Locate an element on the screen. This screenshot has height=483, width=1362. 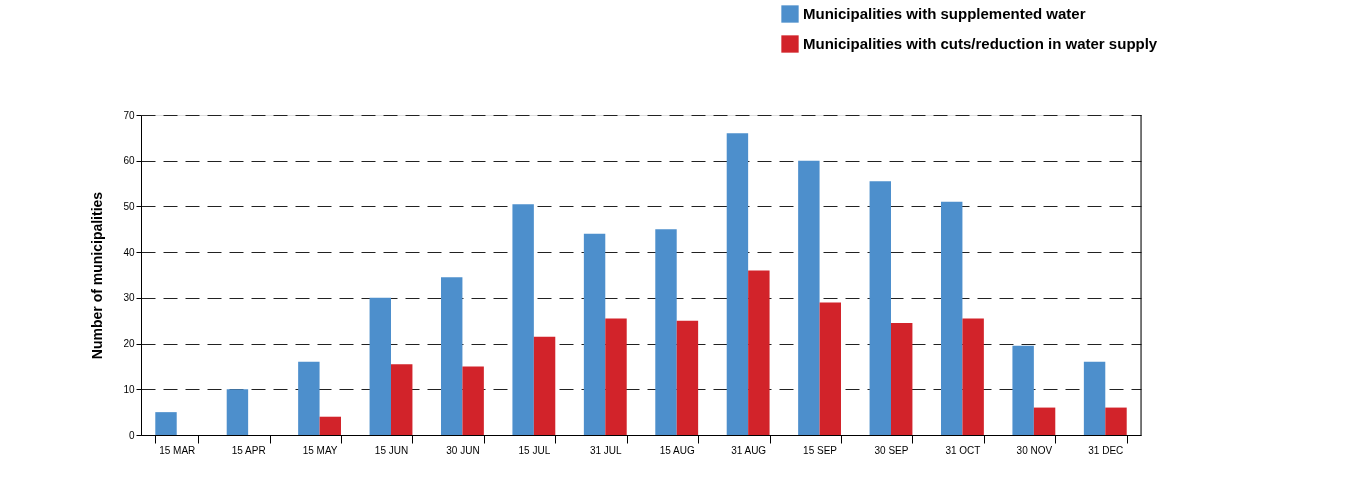
y-tick-label: 40 is located at coordinates (129, 252).